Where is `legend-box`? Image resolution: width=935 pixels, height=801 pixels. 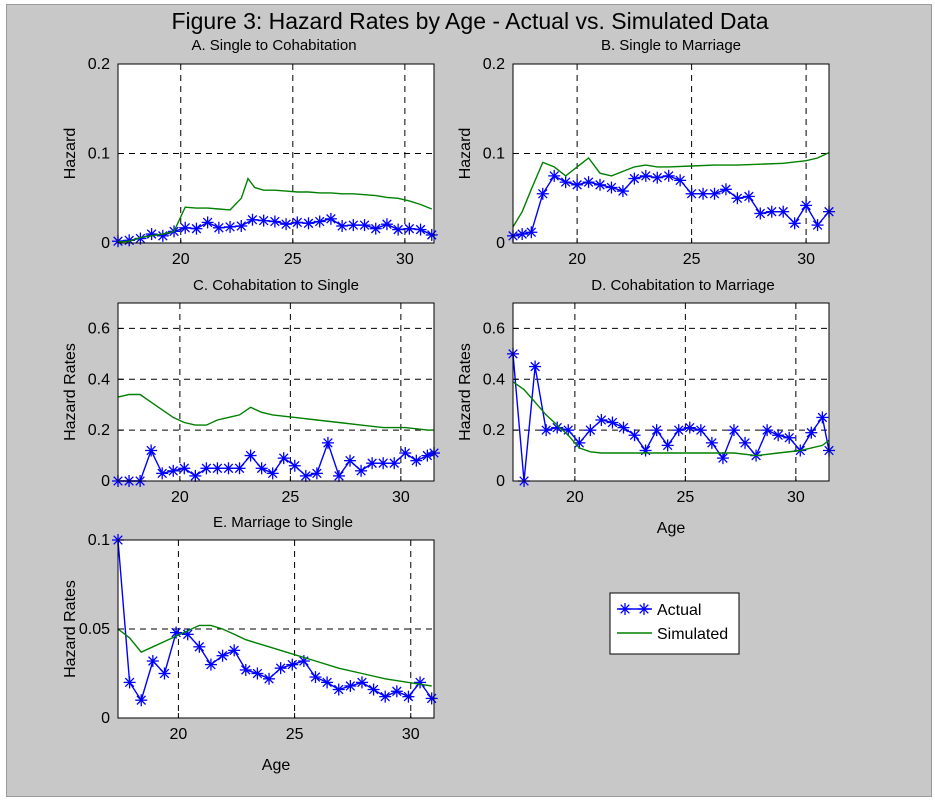 legend-box is located at coordinates (674, 623).